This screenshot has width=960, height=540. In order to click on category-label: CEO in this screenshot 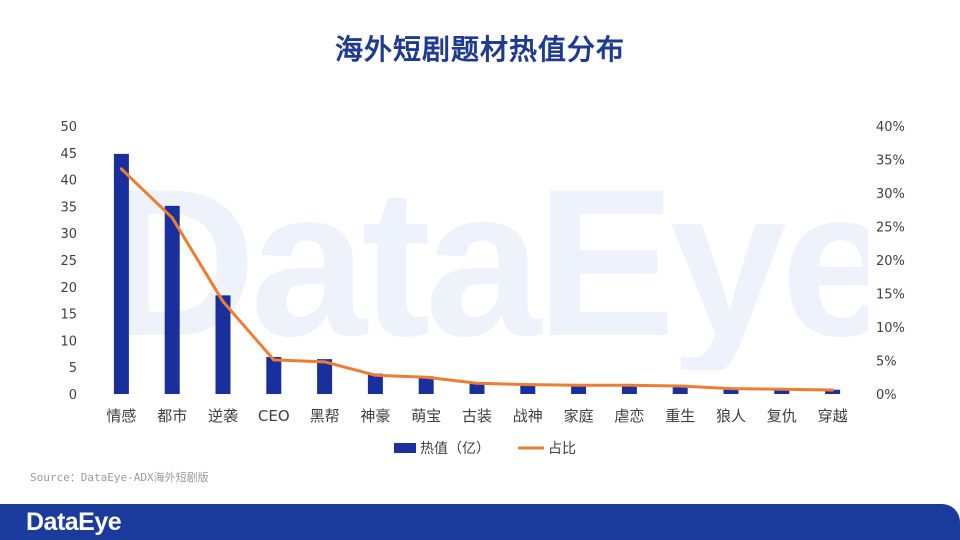, I will do `click(274, 416)`.